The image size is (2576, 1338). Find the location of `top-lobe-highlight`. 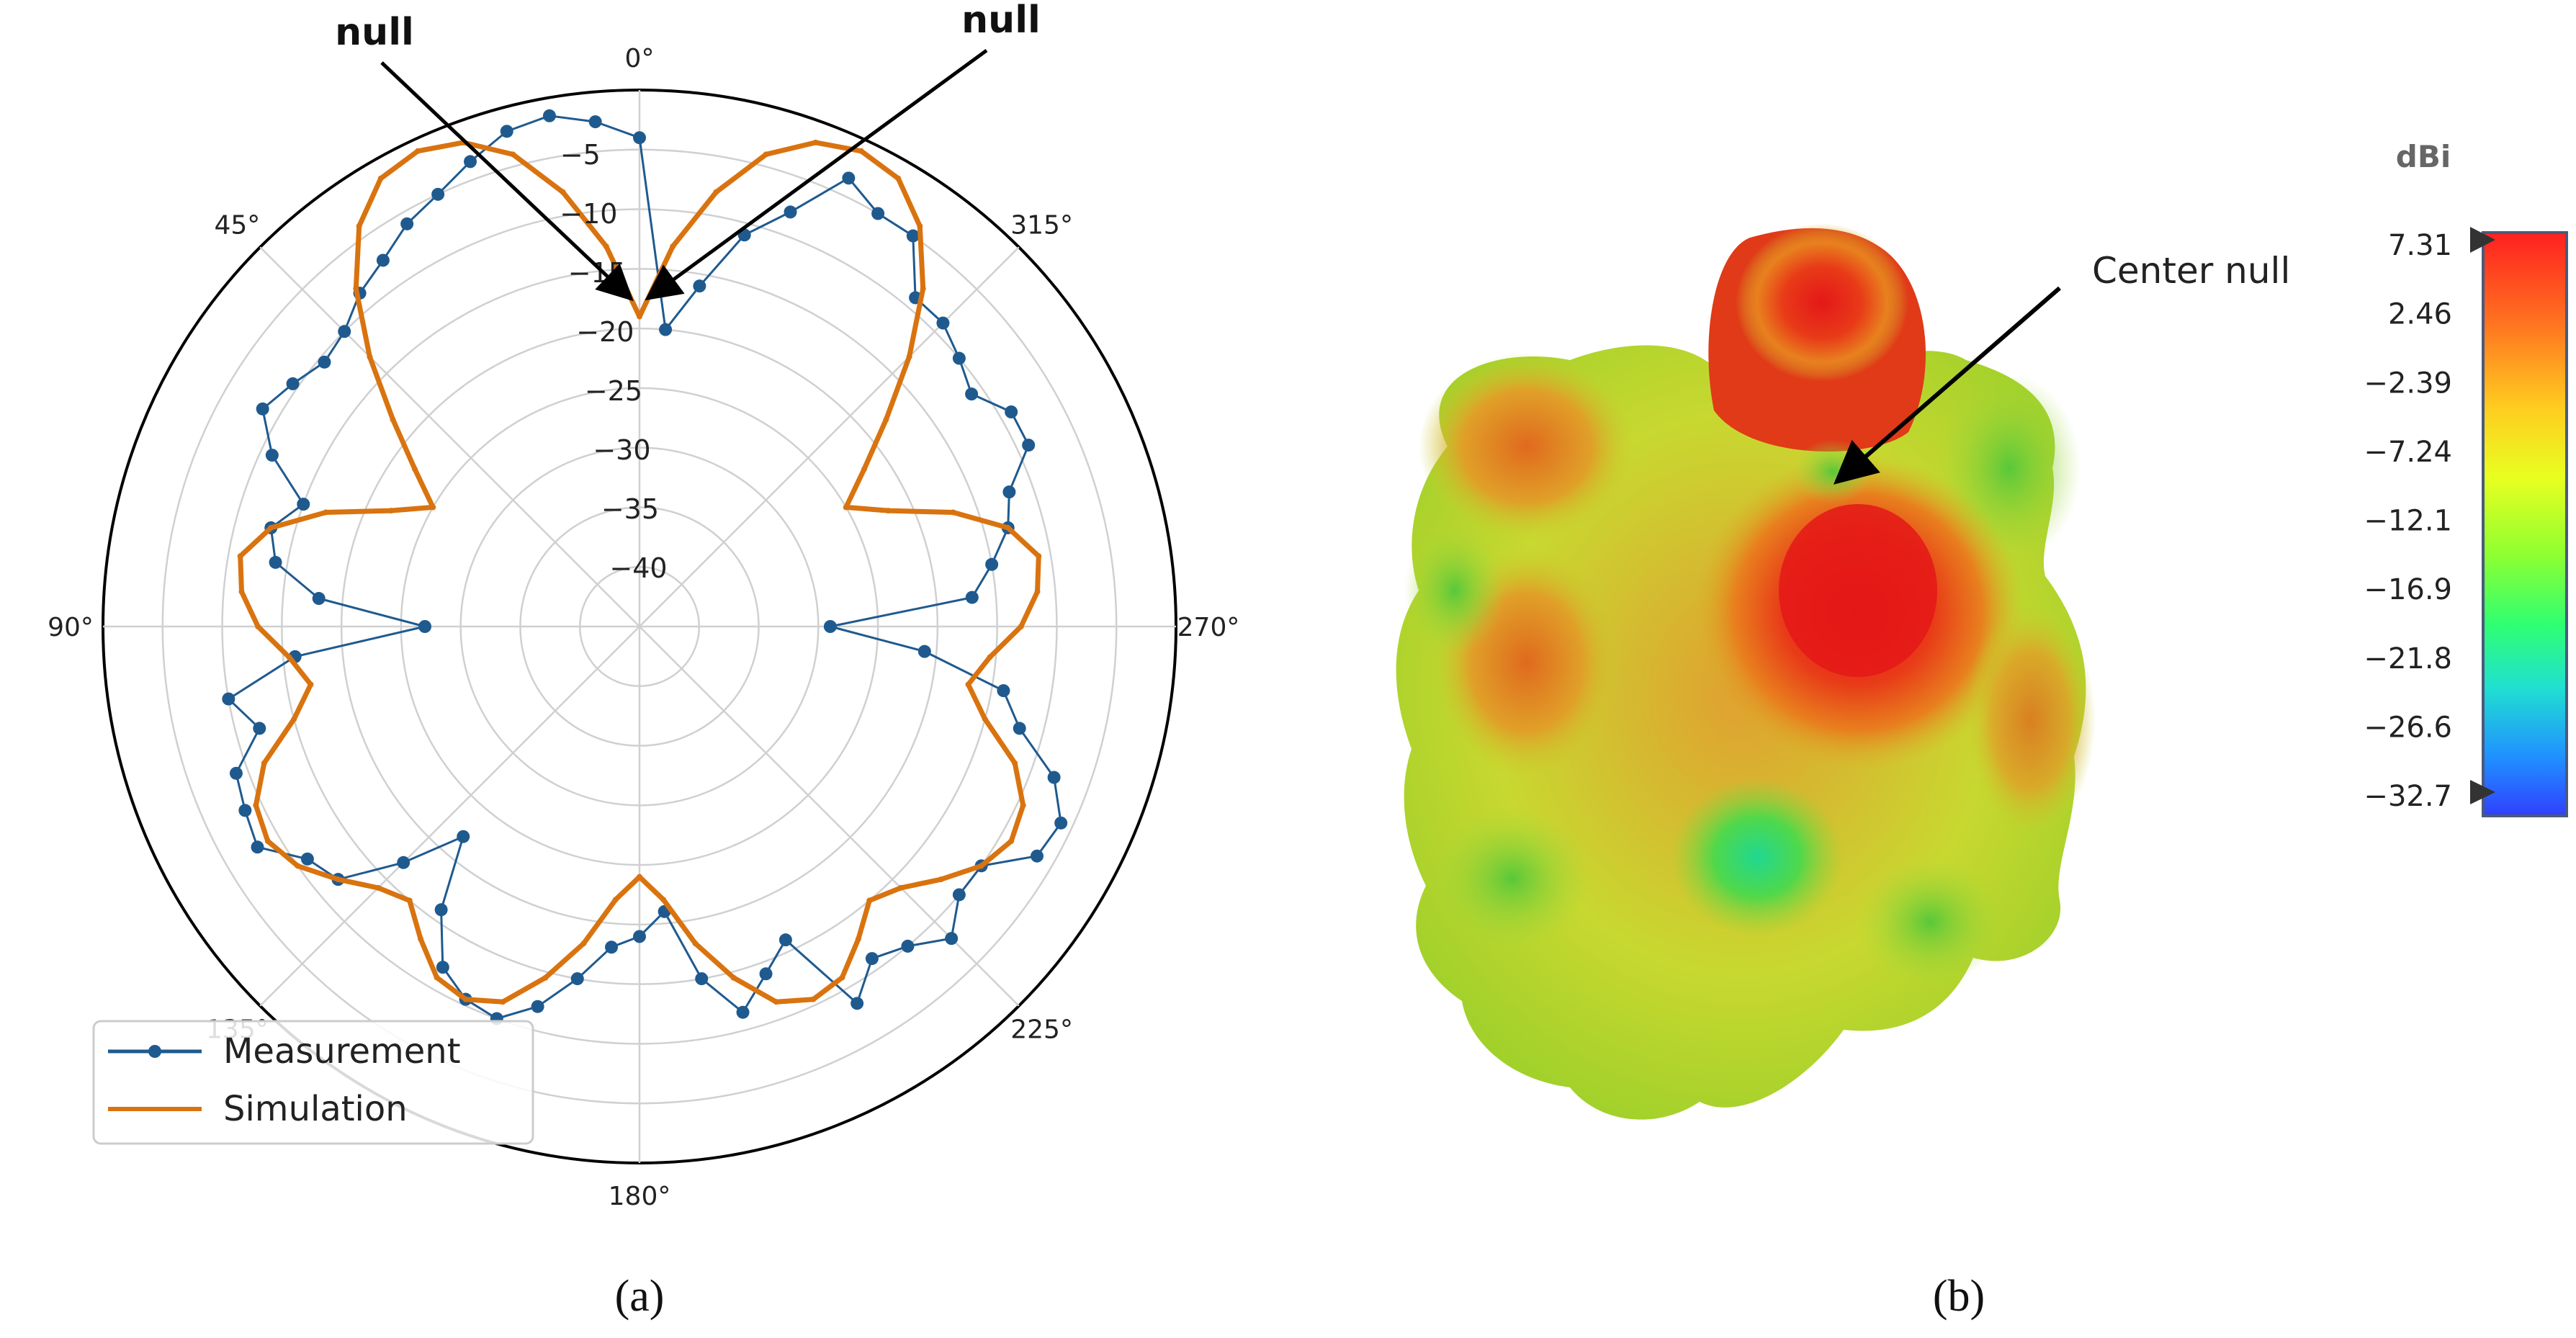

top-lobe-highlight is located at coordinates (1822, 302).